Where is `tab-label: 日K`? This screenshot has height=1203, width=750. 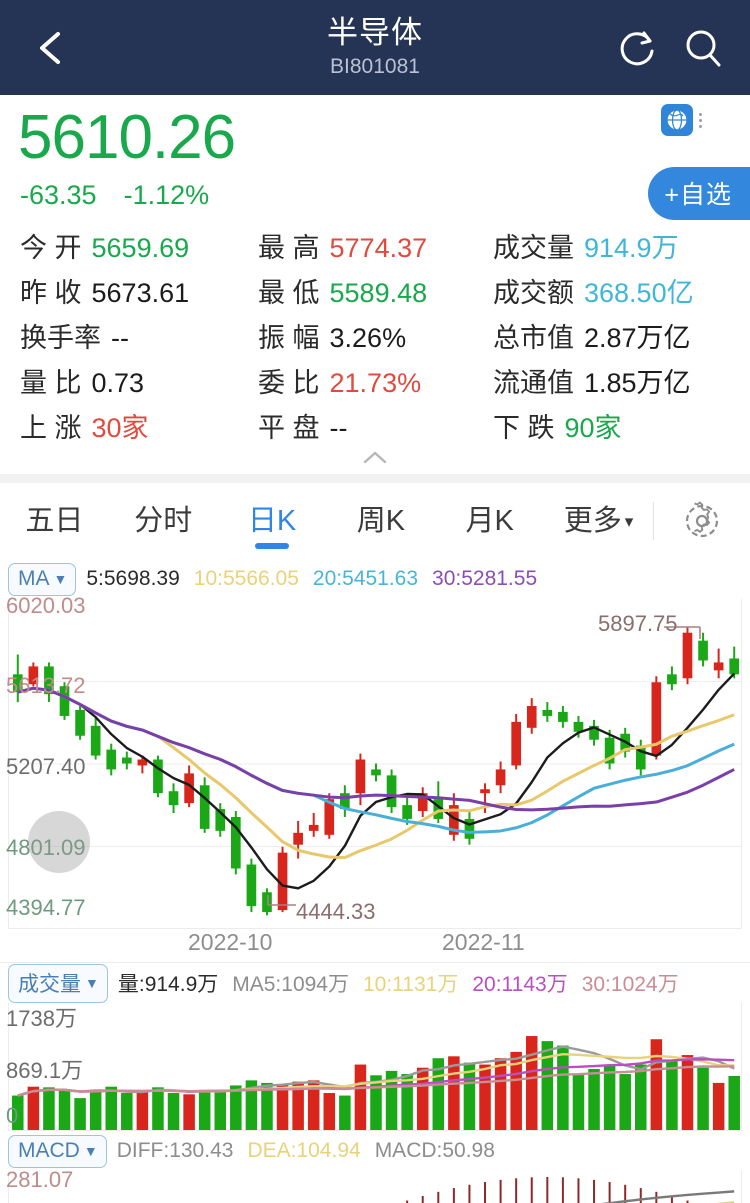 tab-label: 日K is located at coordinates (272, 521).